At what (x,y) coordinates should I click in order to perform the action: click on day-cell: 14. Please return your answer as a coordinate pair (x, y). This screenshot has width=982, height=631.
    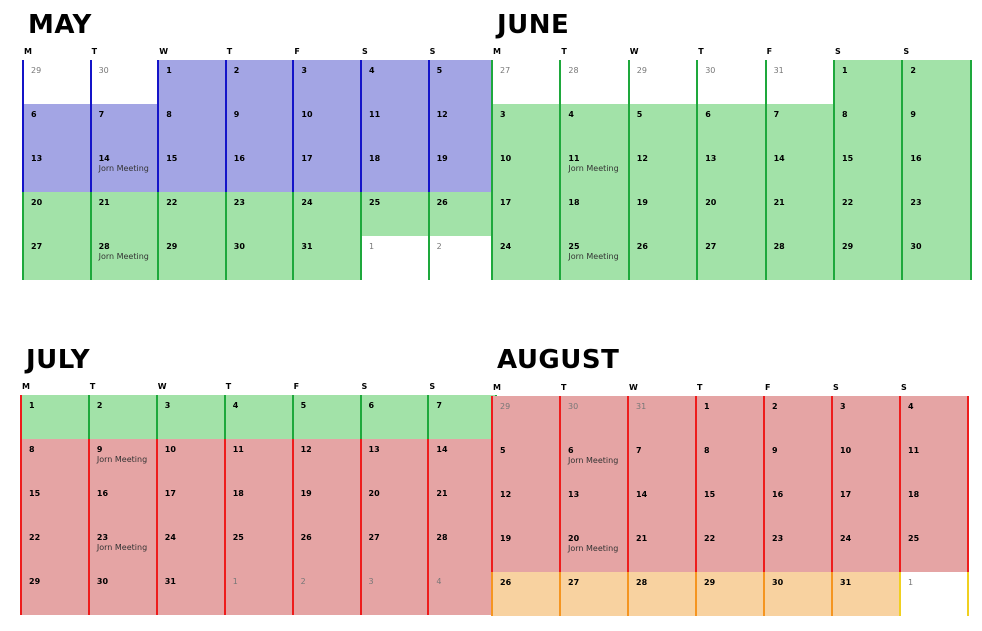
    Looking at the image, I should click on (461, 461).